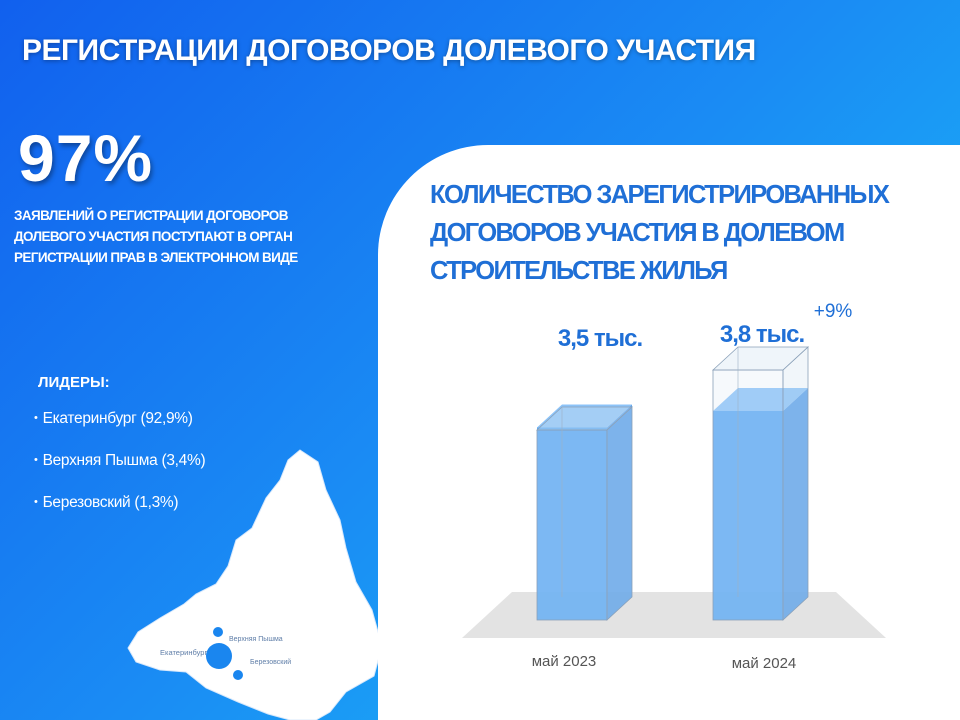 The width and height of the screenshot is (960, 720). What do you see at coordinates (270, 662) in the screenshot?
I see `map-label-berezovsky: Березовский` at bounding box center [270, 662].